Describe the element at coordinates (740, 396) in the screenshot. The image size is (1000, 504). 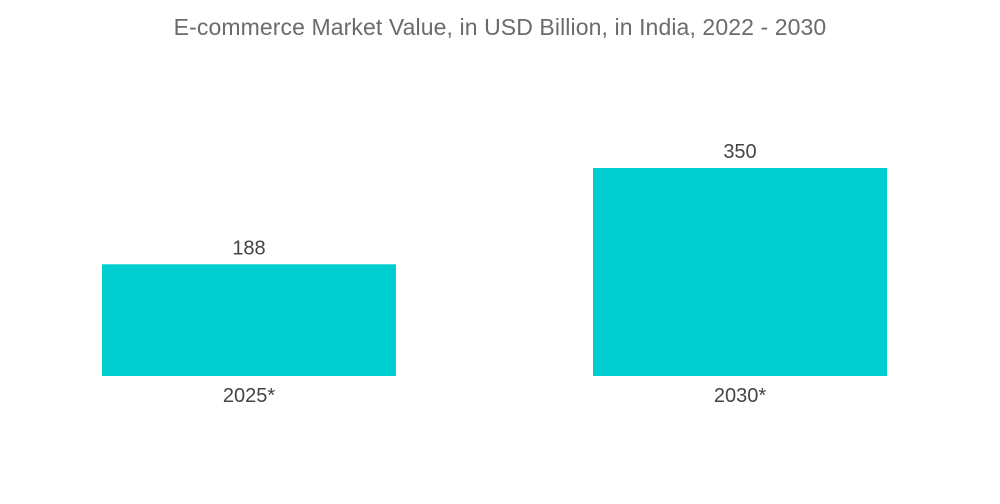
I see `x-tick-label: 2030*` at that location.